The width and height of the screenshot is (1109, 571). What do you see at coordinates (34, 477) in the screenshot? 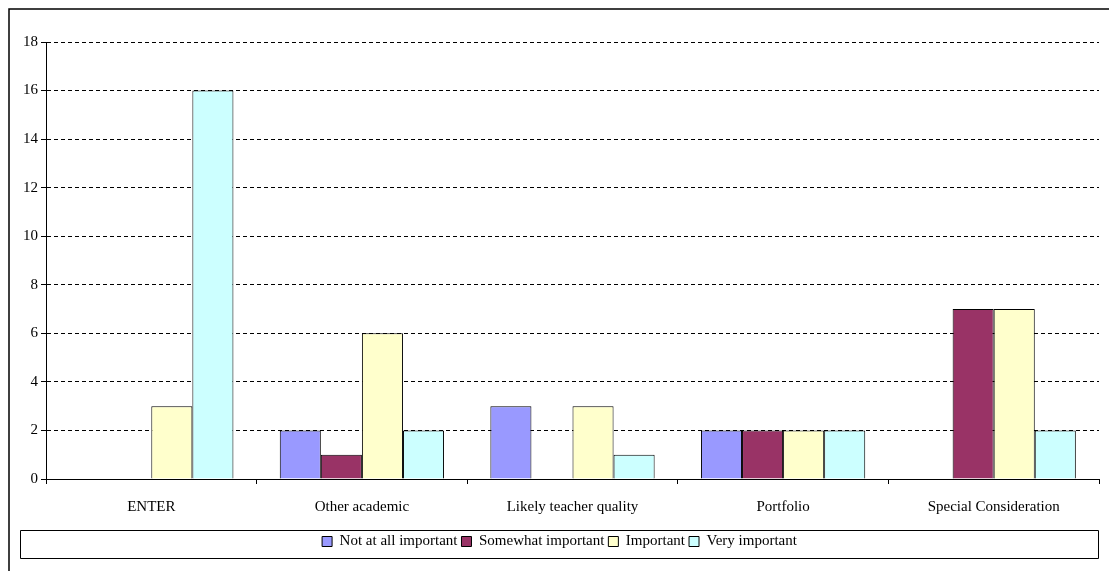
I see `y-tick-label: 0` at bounding box center [34, 477].